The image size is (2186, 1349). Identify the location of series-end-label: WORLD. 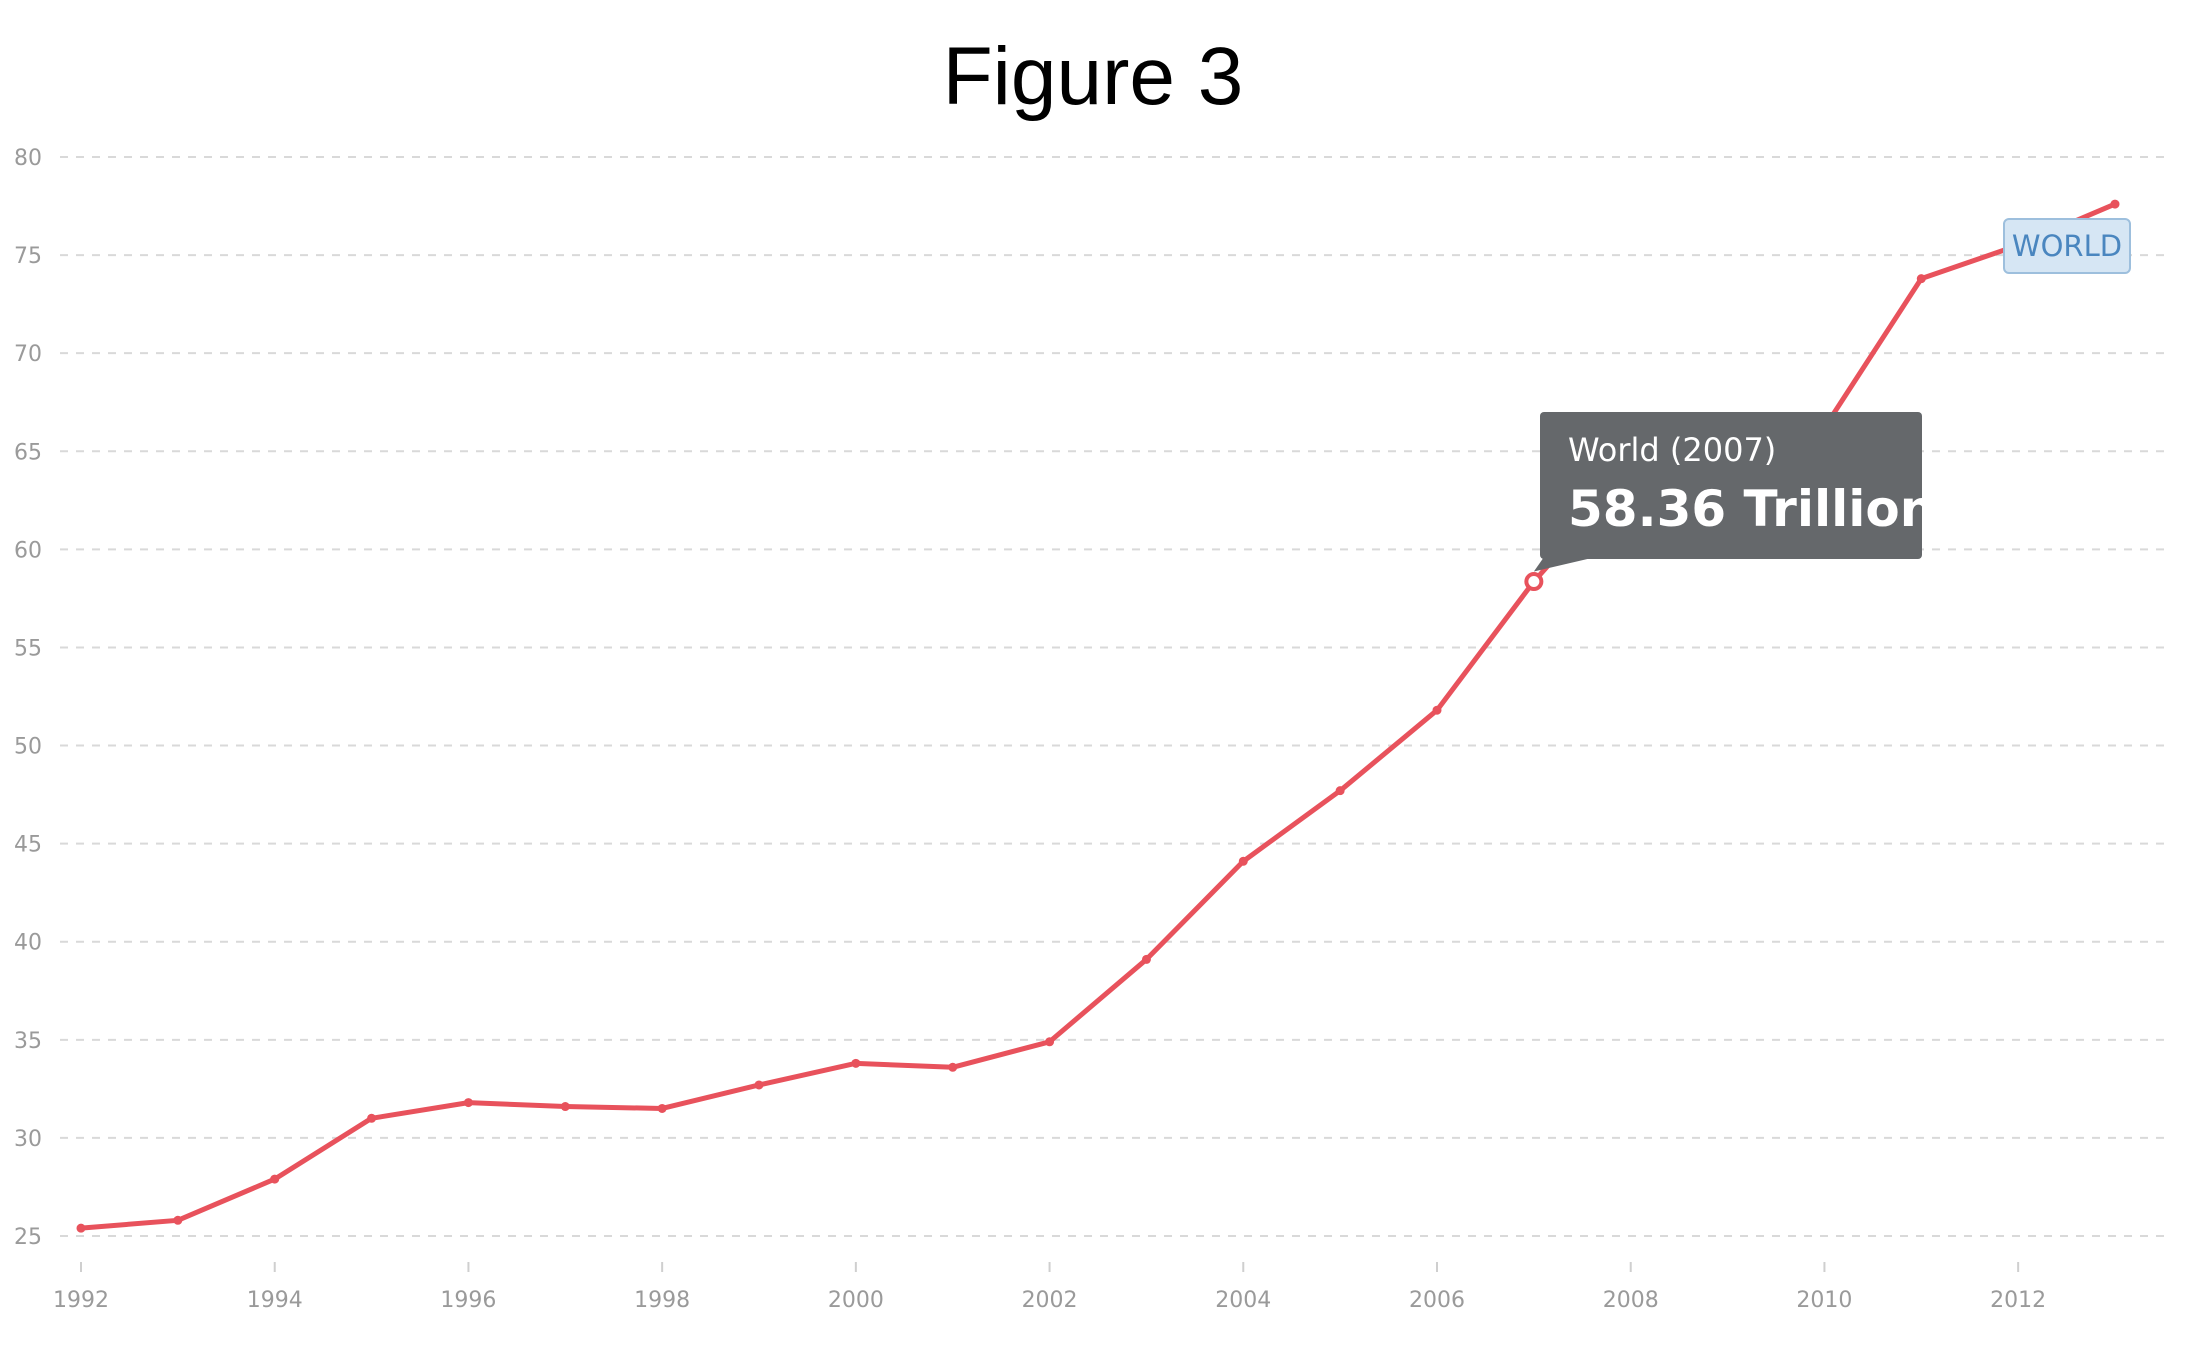
(2067, 246).